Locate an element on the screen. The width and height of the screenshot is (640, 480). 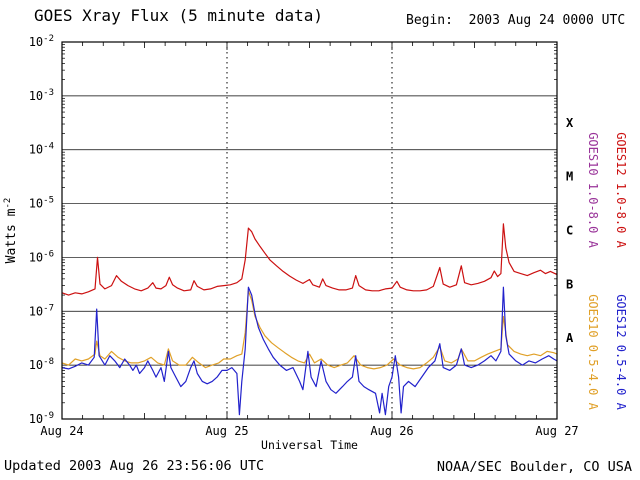
y-tick-label: 10-2 is located at coordinates (41, 41).